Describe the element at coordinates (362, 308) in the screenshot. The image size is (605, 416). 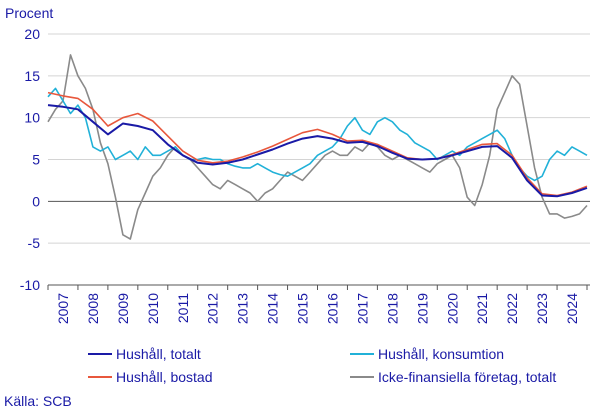
I see `x-tick-label: 2017` at that location.